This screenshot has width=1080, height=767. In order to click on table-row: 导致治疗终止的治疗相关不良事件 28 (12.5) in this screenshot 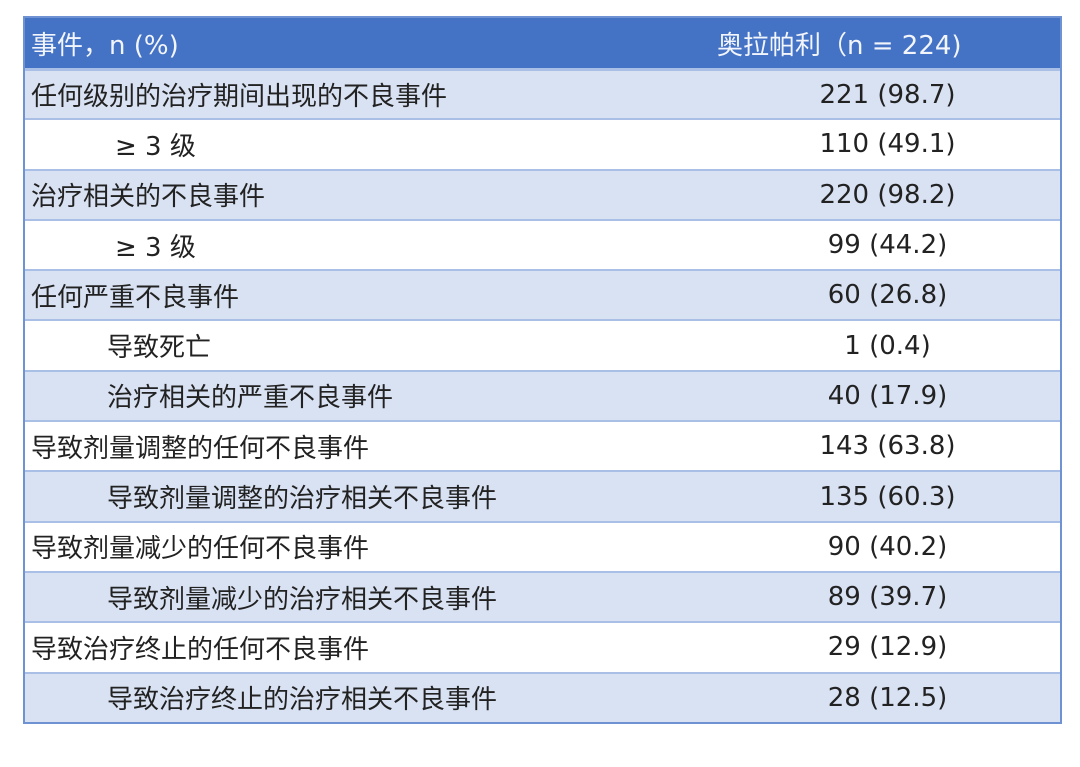, I will do `click(542, 696)`.